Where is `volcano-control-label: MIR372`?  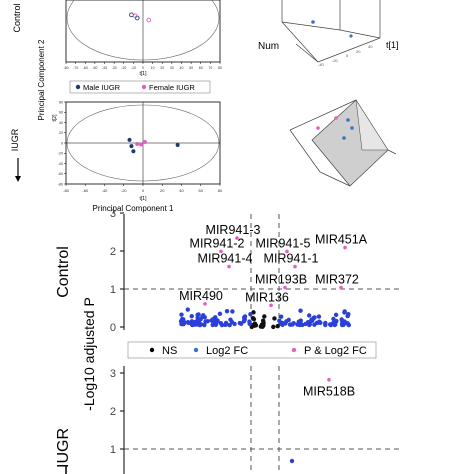 volcano-control-label: MIR372 is located at coordinates (337, 280).